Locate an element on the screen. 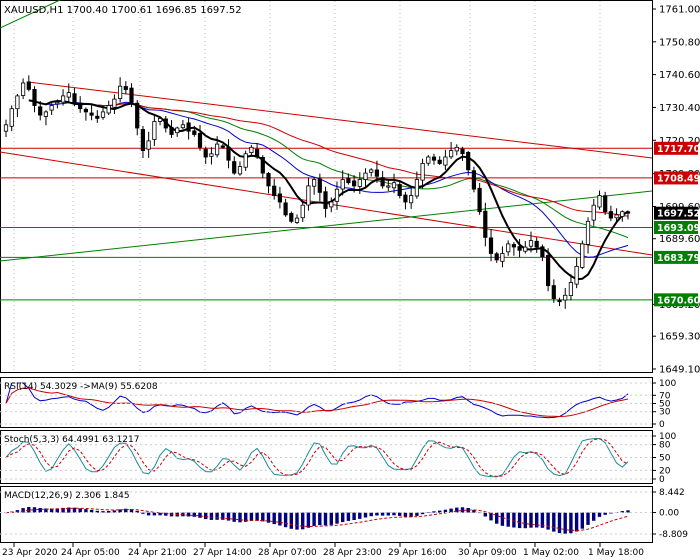  time-tick-label: 1 May 02:00 is located at coordinates (551, 553).